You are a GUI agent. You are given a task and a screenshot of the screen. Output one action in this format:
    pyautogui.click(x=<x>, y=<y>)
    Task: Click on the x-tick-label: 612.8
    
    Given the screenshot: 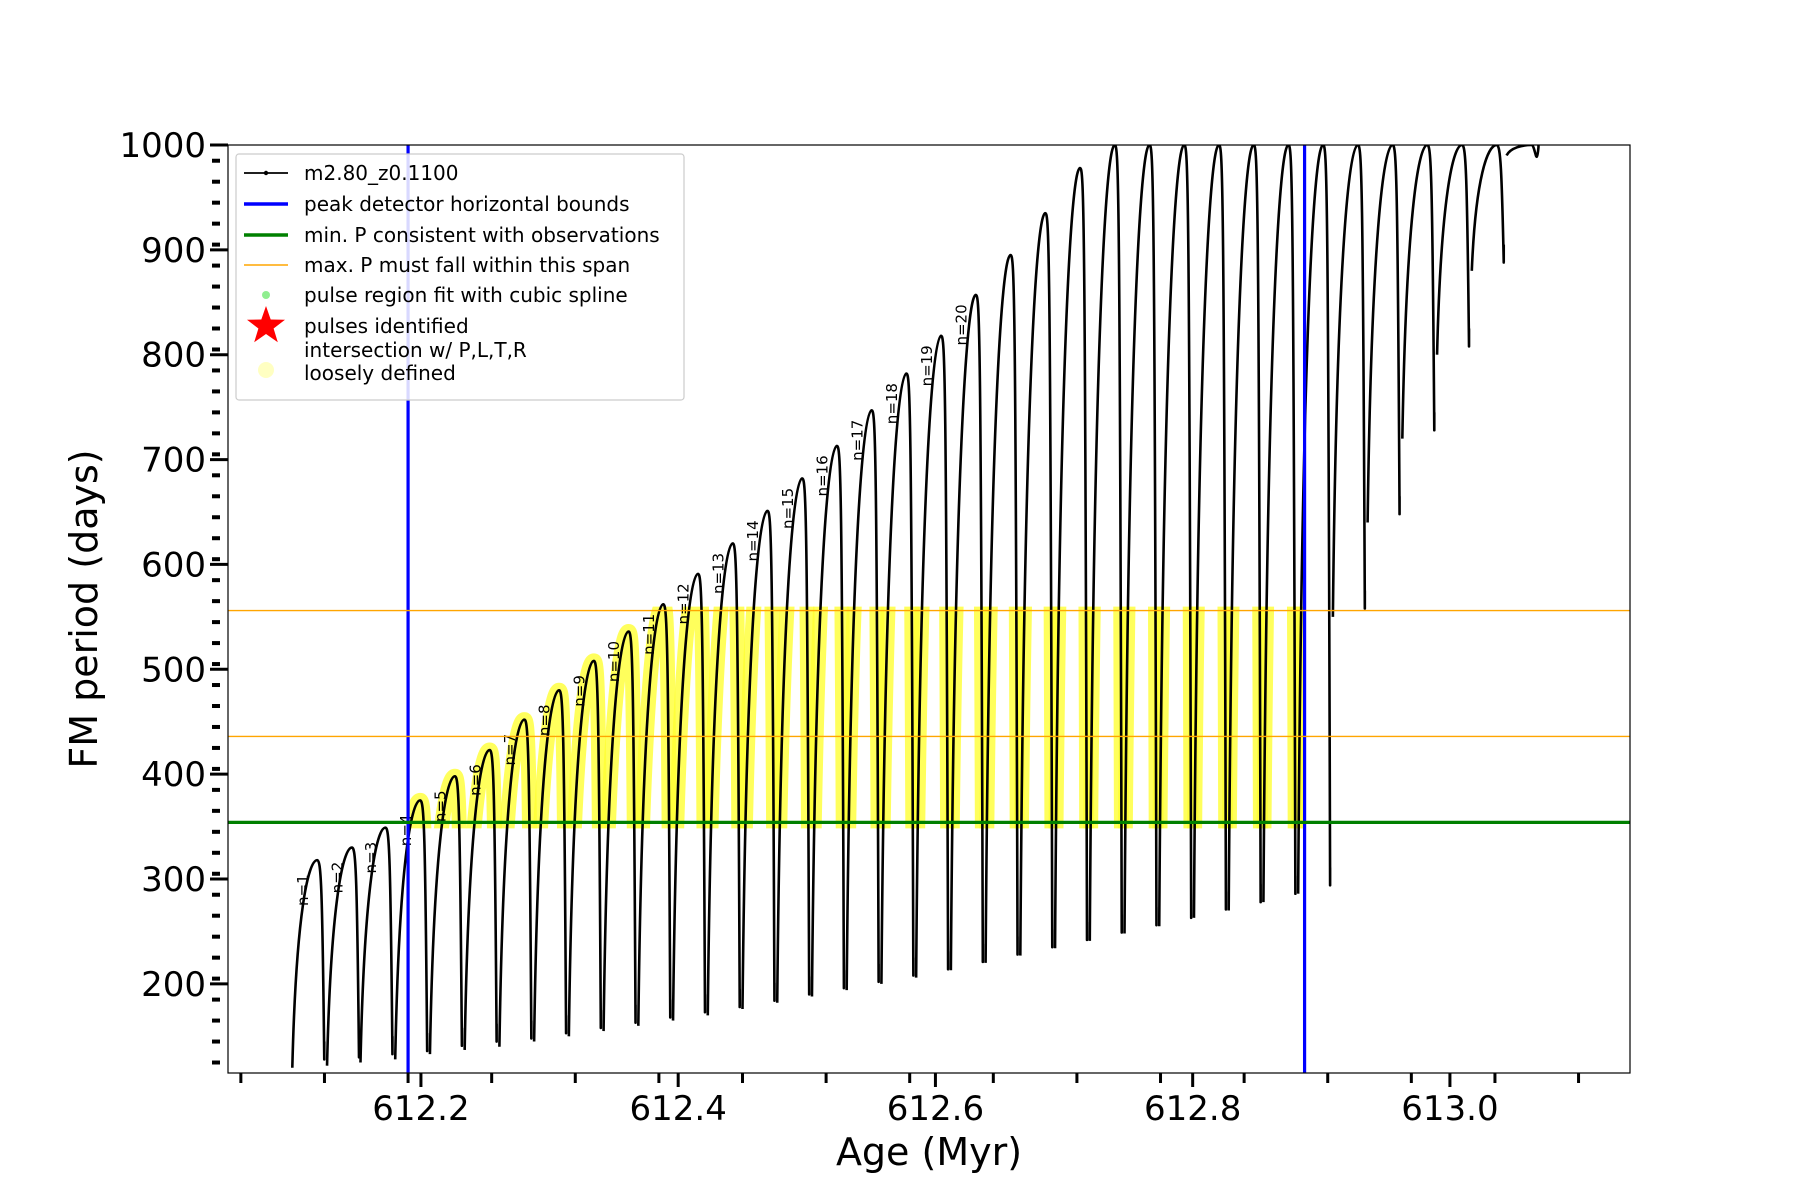 What is the action you would take?
    pyautogui.click(x=1192, y=1109)
    